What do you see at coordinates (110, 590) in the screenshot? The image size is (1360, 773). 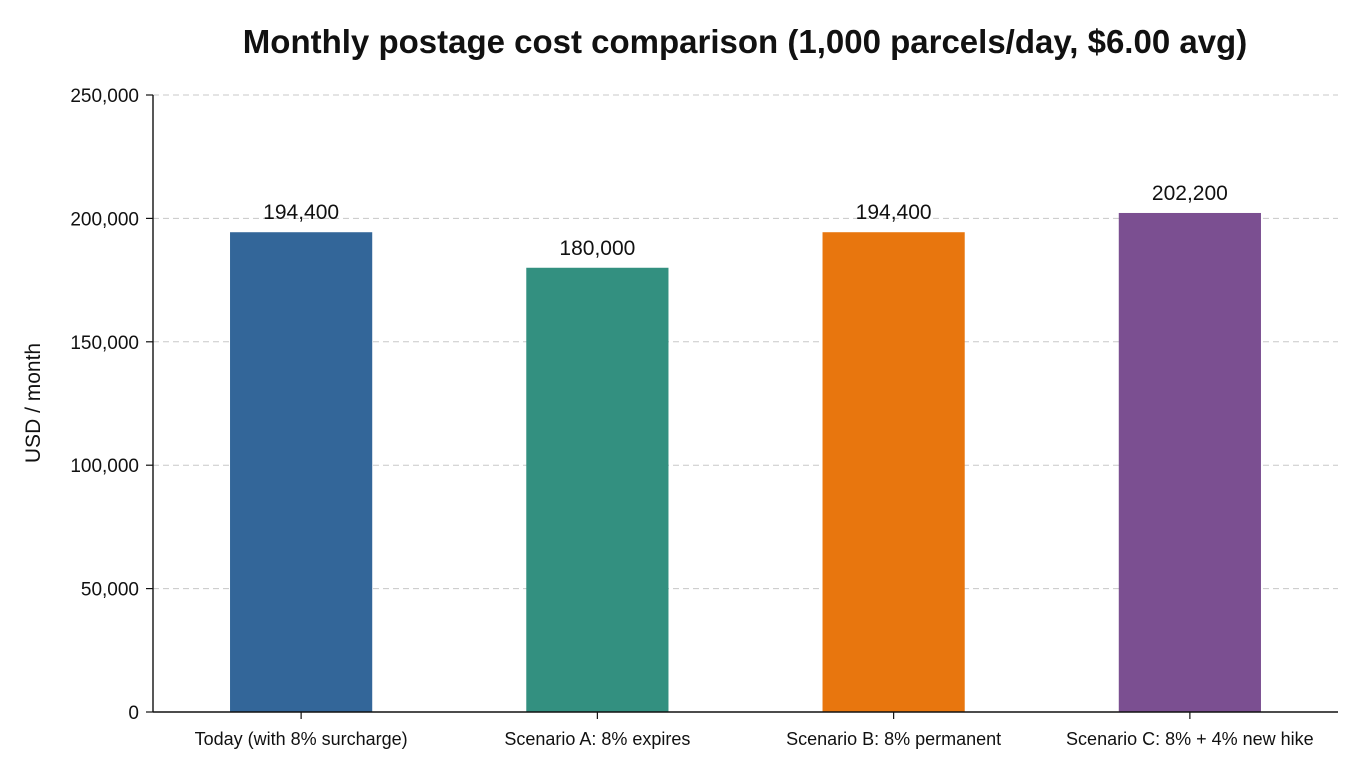 I see `y-tick-label: 50,000` at bounding box center [110, 590].